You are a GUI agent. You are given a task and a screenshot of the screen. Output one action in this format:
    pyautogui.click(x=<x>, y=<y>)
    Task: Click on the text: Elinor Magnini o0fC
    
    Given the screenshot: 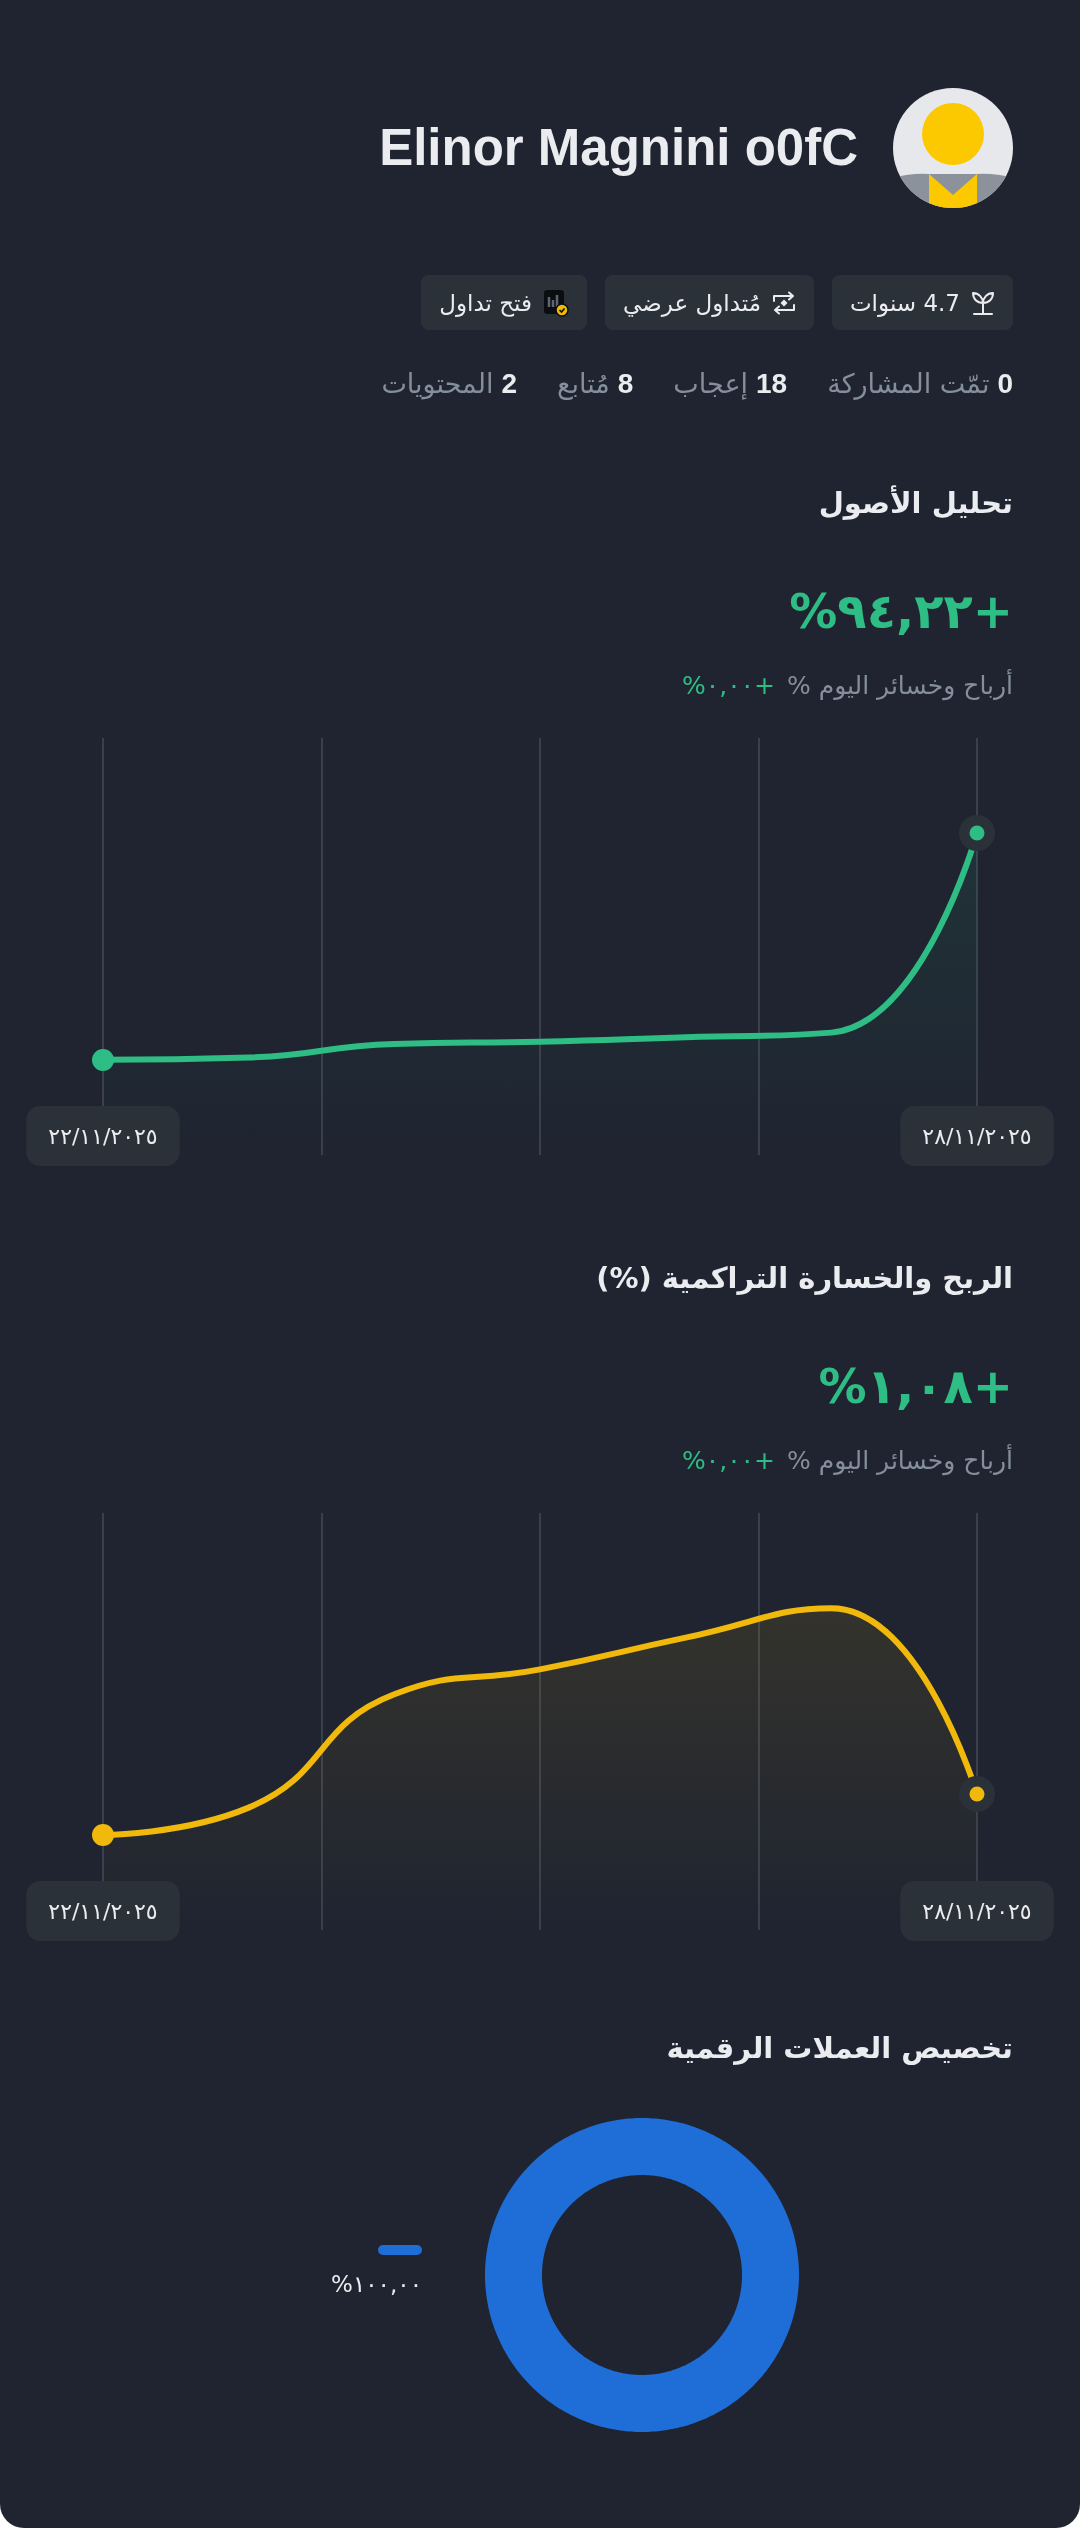 What is the action you would take?
    pyautogui.click(x=618, y=147)
    